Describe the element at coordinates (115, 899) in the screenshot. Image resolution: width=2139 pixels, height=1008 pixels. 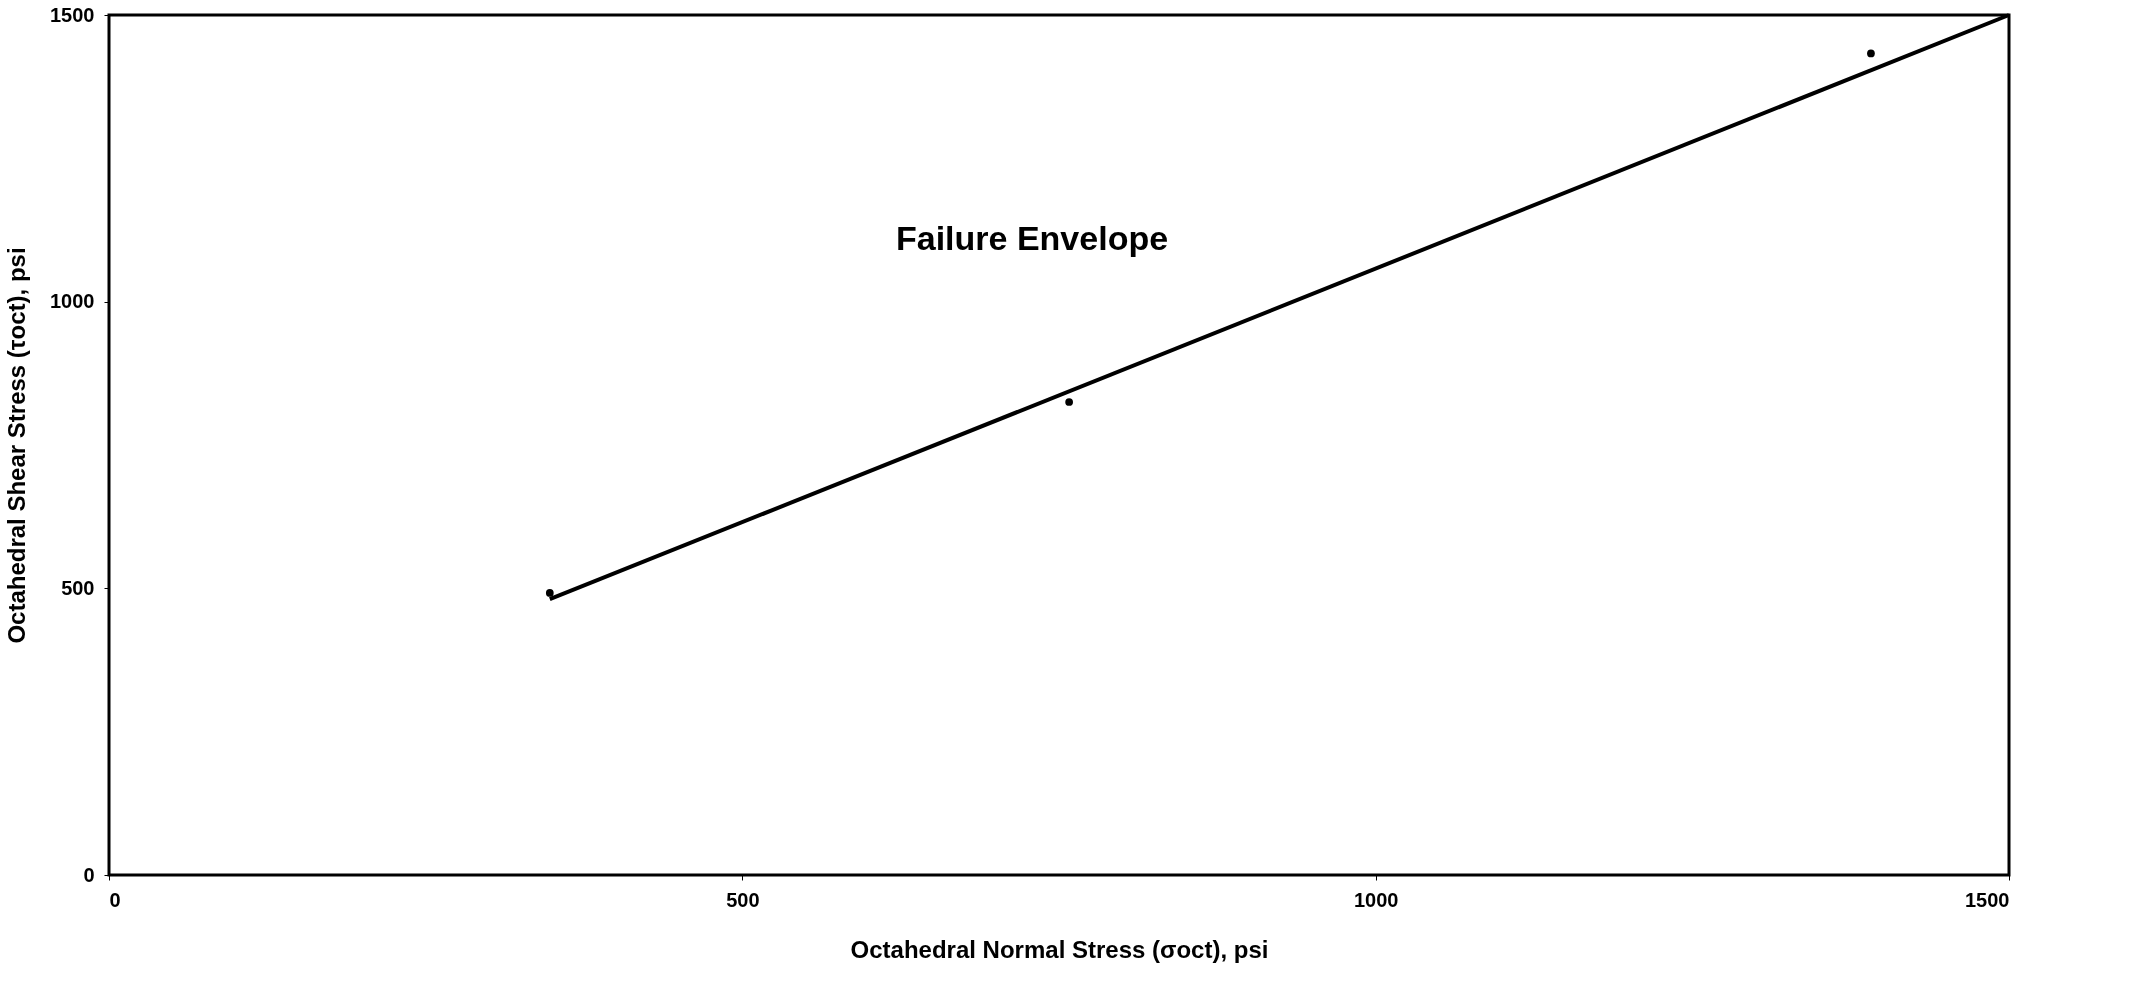
I see `x-tick-label: 0` at that location.